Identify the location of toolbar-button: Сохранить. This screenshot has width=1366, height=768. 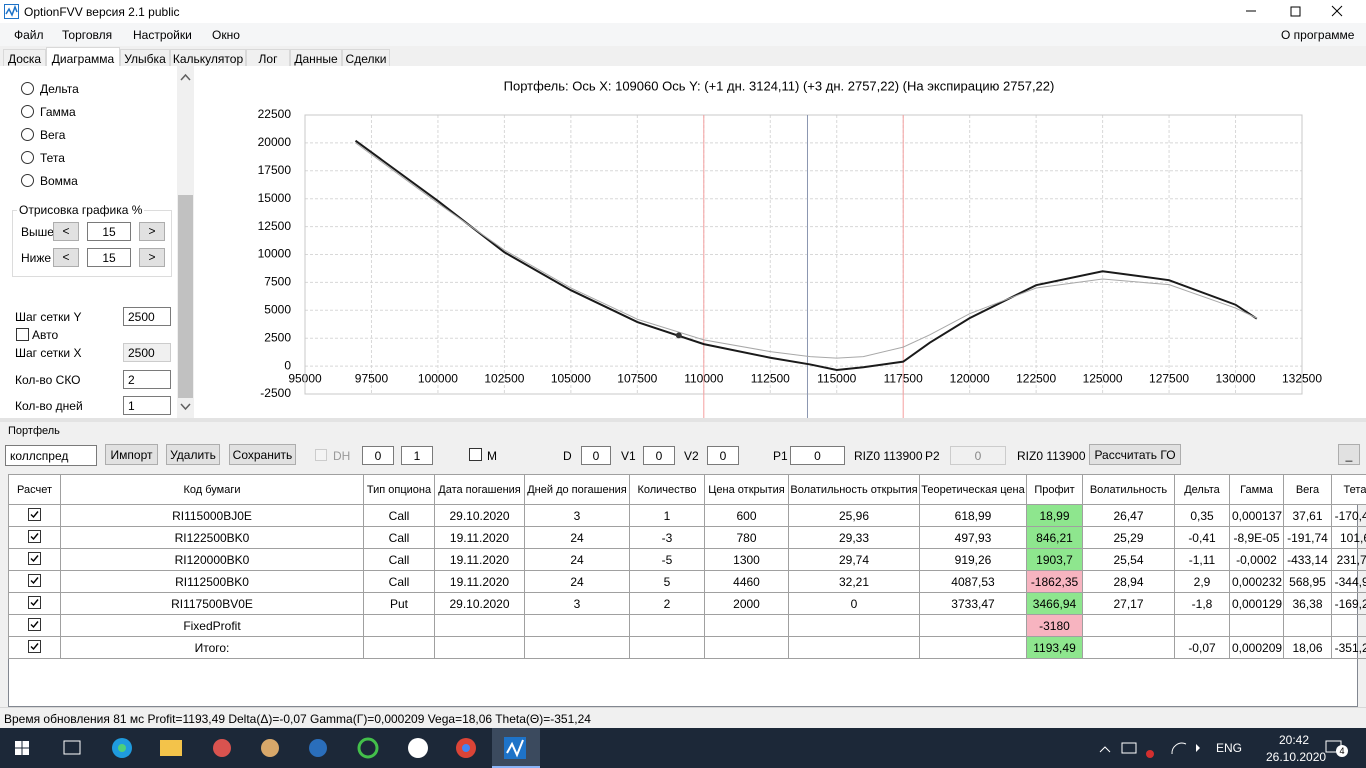
(262, 454).